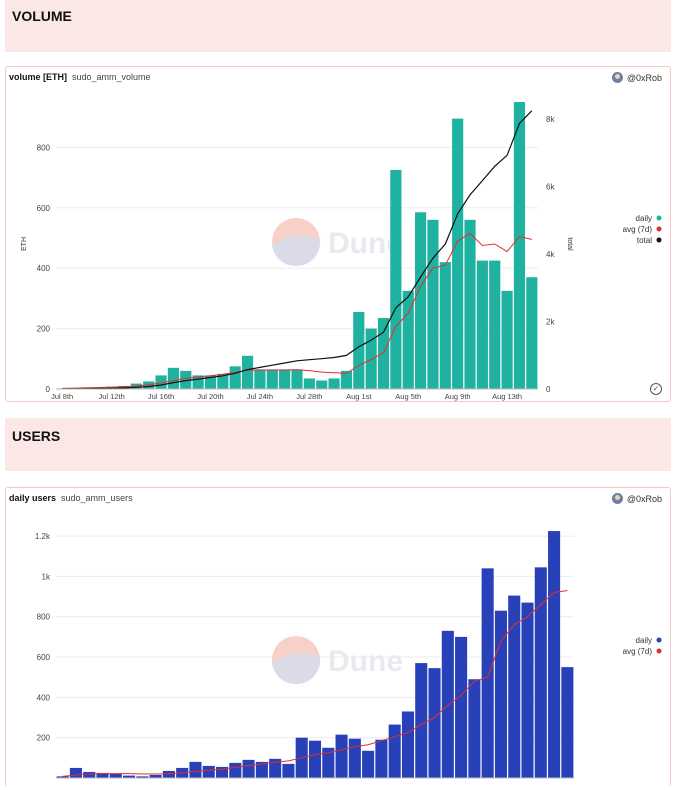 The image size is (689, 790). What do you see at coordinates (111, 77) in the screenshot?
I see `volume-chart-query-name: sudo_amm_volume` at bounding box center [111, 77].